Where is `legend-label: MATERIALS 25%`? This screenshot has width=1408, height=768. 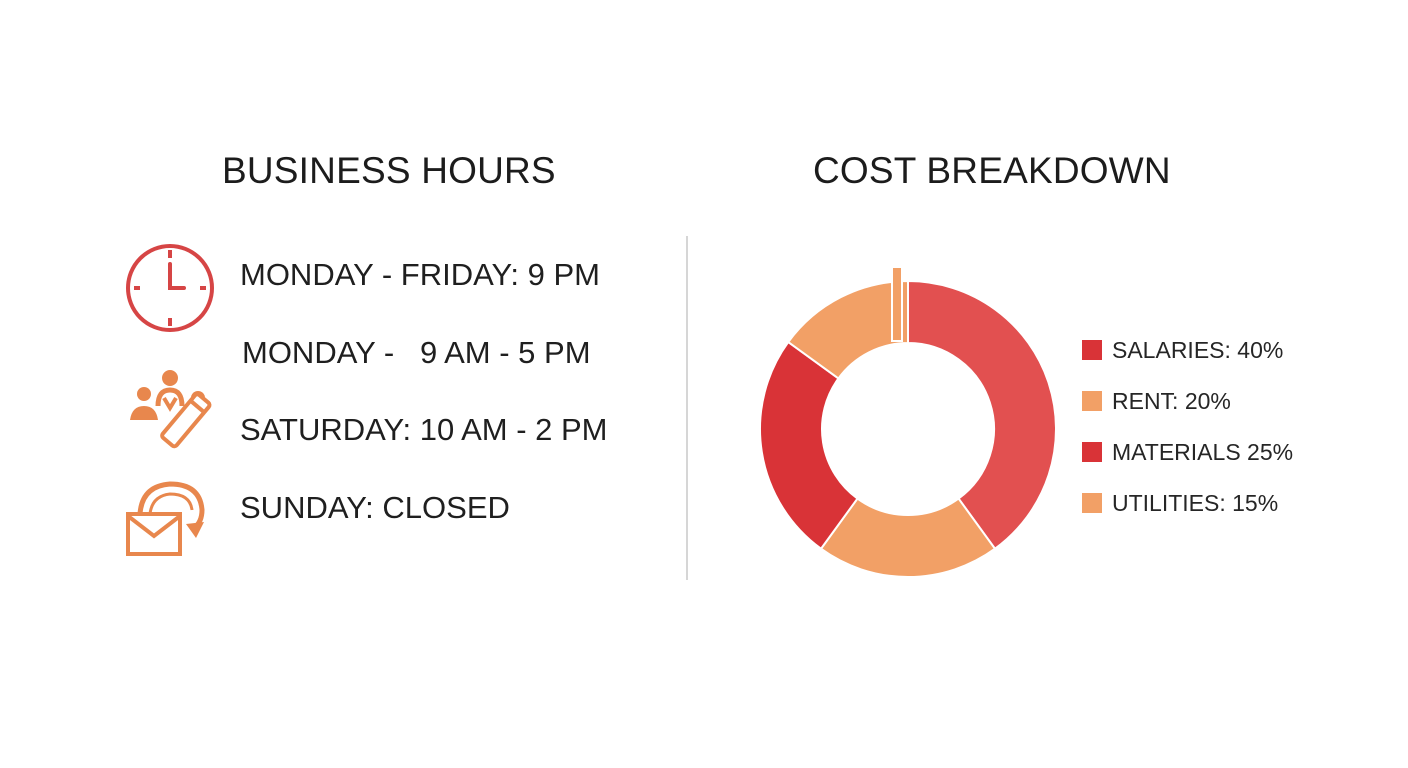
legend-label: MATERIALS 25% is located at coordinates (1203, 452).